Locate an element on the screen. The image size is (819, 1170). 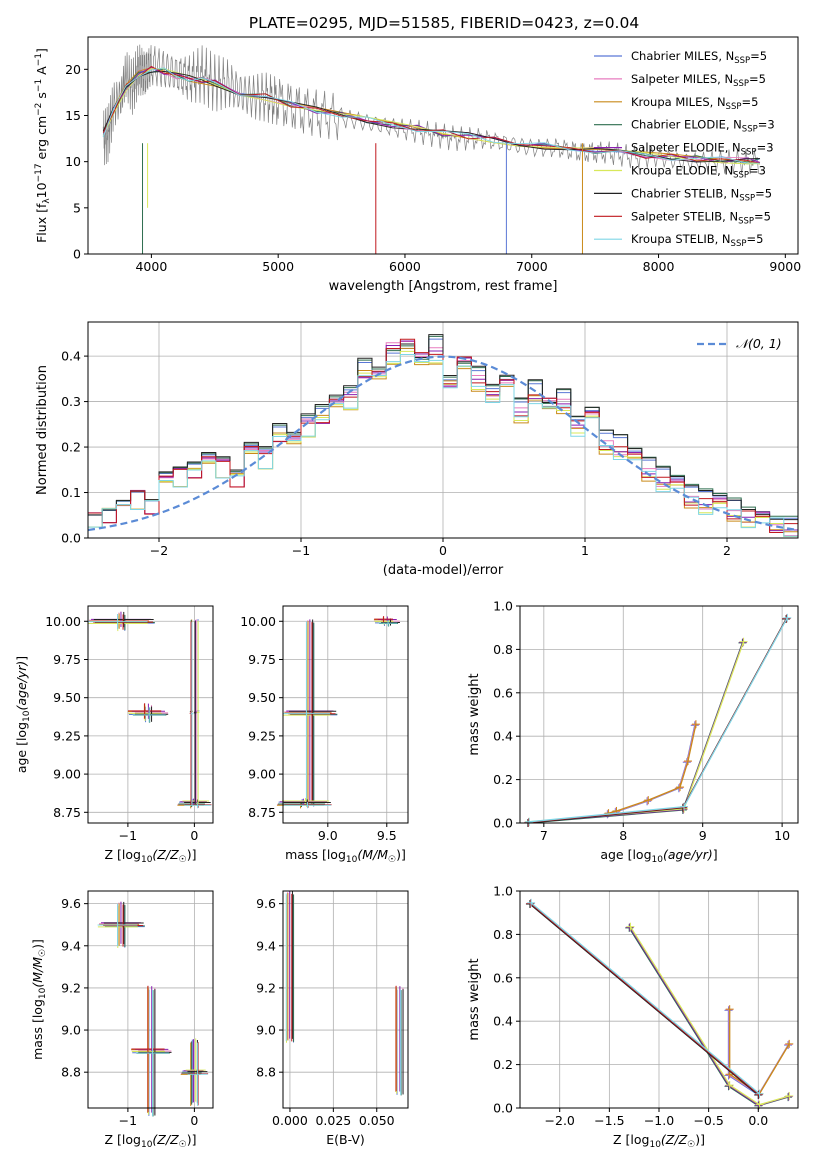
x-tick-label: 2 is located at coordinates (727, 550).